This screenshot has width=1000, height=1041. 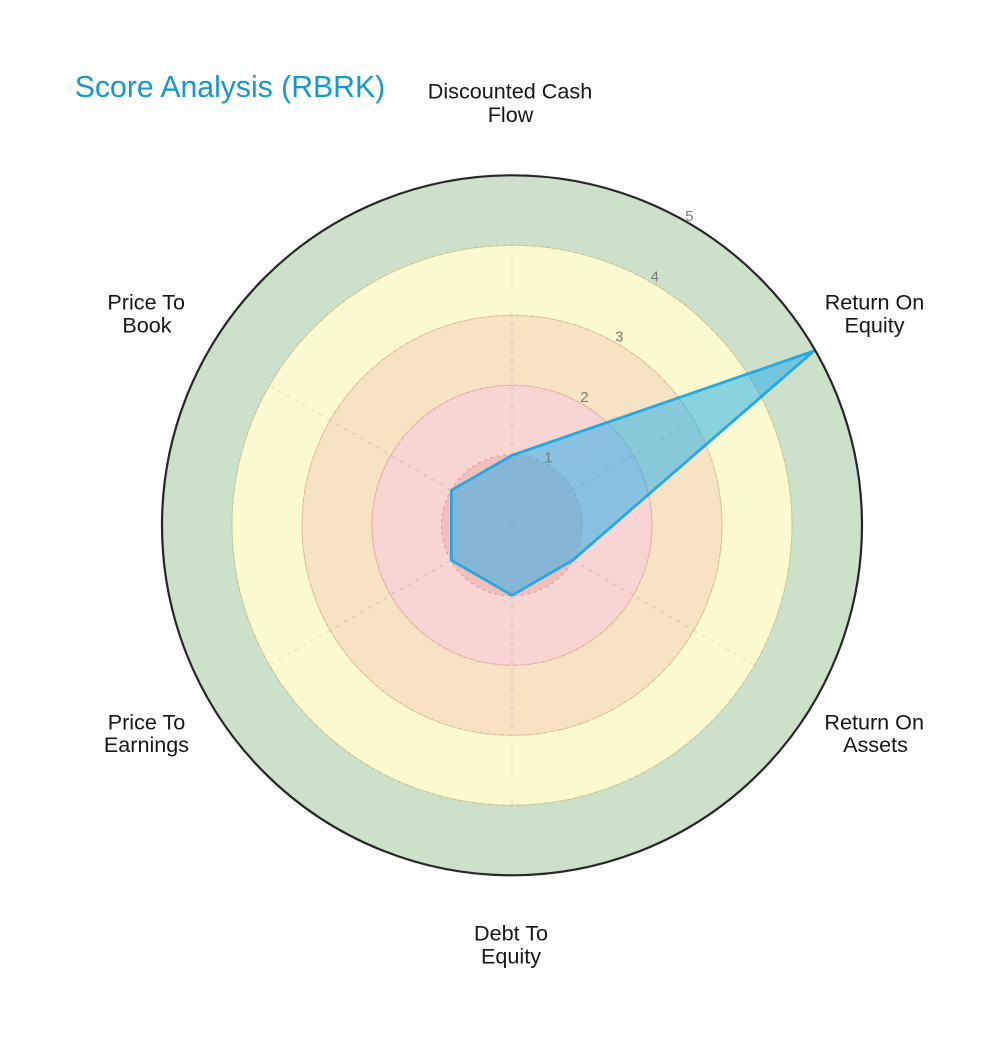 What do you see at coordinates (689, 216) in the screenshot?
I see `svg-text: 5` at bounding box center [689, 216].